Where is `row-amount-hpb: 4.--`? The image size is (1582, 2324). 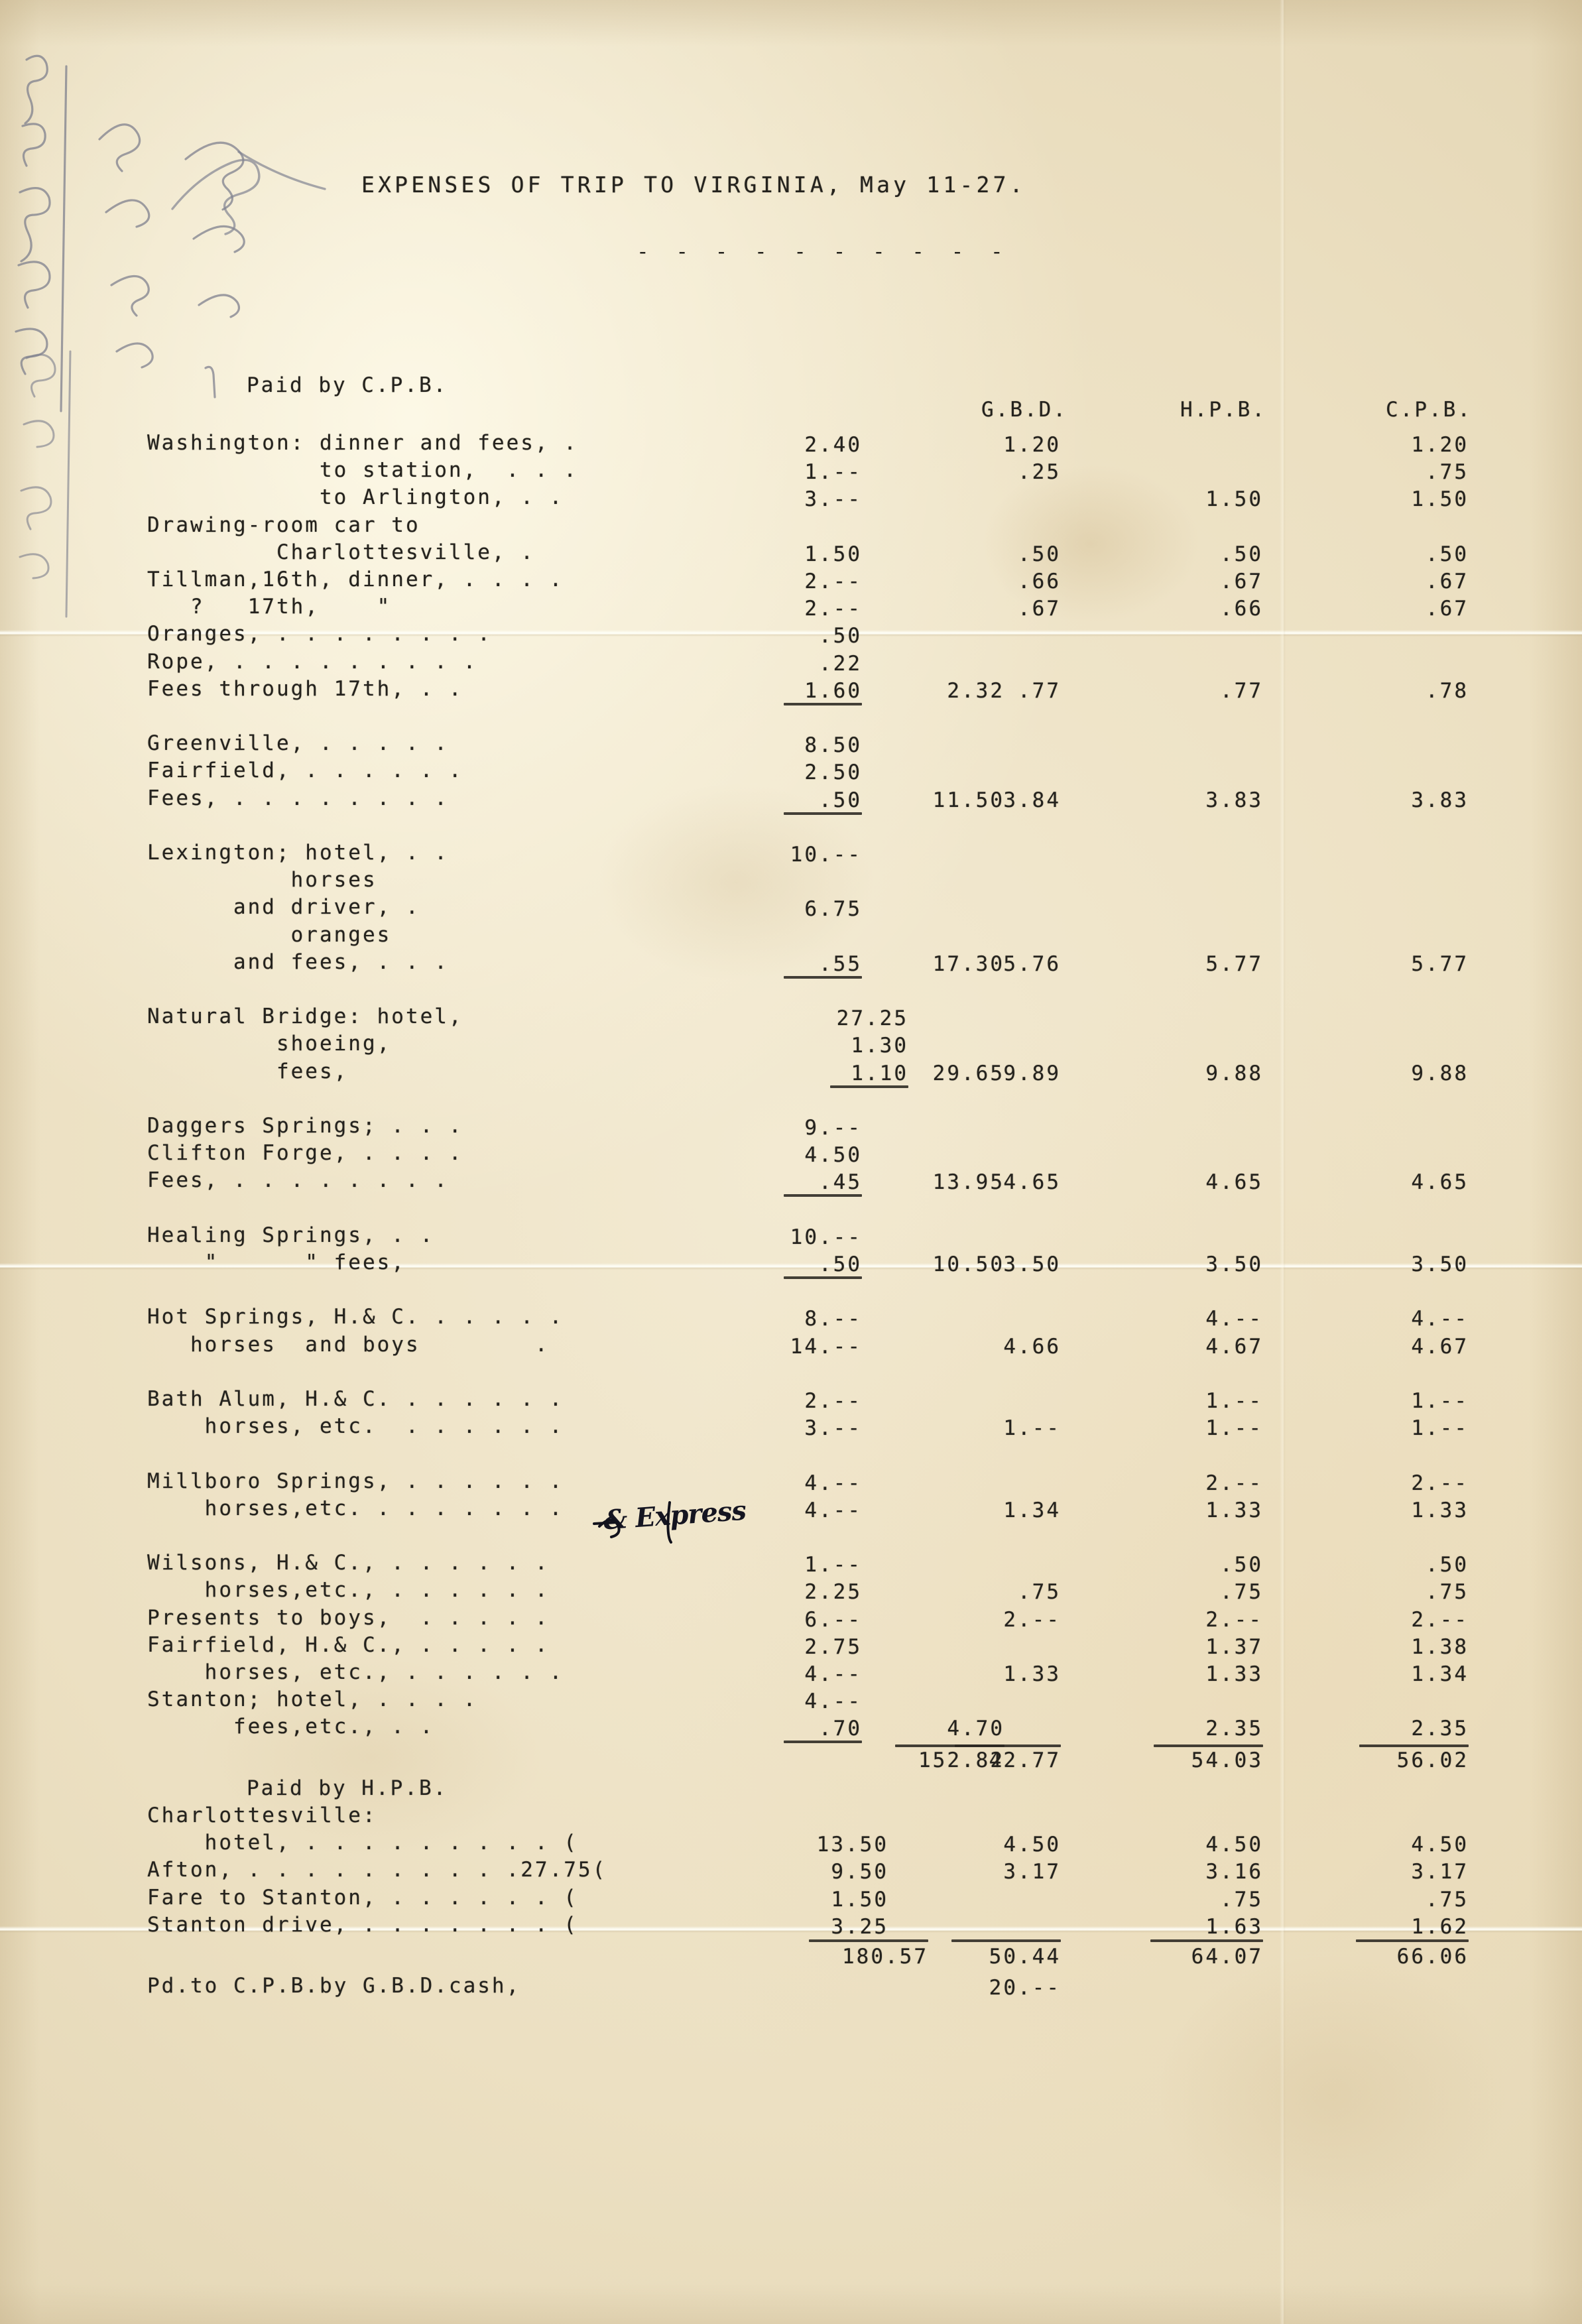
row-amount-hpb: 4.-- is located at coordinates (1234, 1319).